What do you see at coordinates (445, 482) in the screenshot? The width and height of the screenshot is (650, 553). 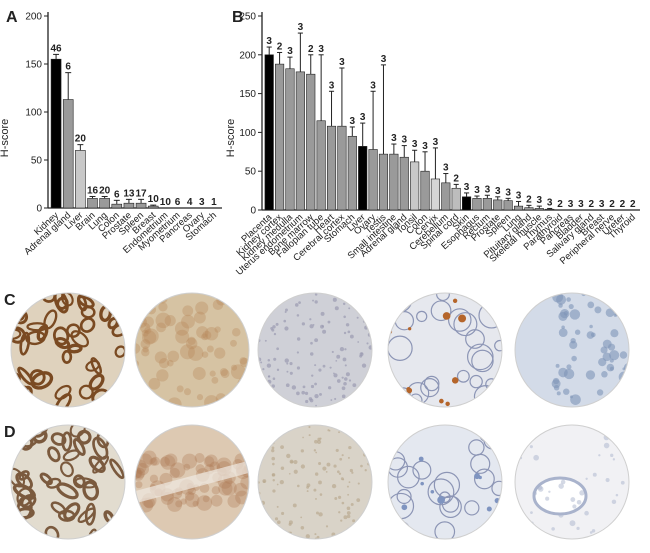 I see `tissue-core` at bounding box center [445, 482].